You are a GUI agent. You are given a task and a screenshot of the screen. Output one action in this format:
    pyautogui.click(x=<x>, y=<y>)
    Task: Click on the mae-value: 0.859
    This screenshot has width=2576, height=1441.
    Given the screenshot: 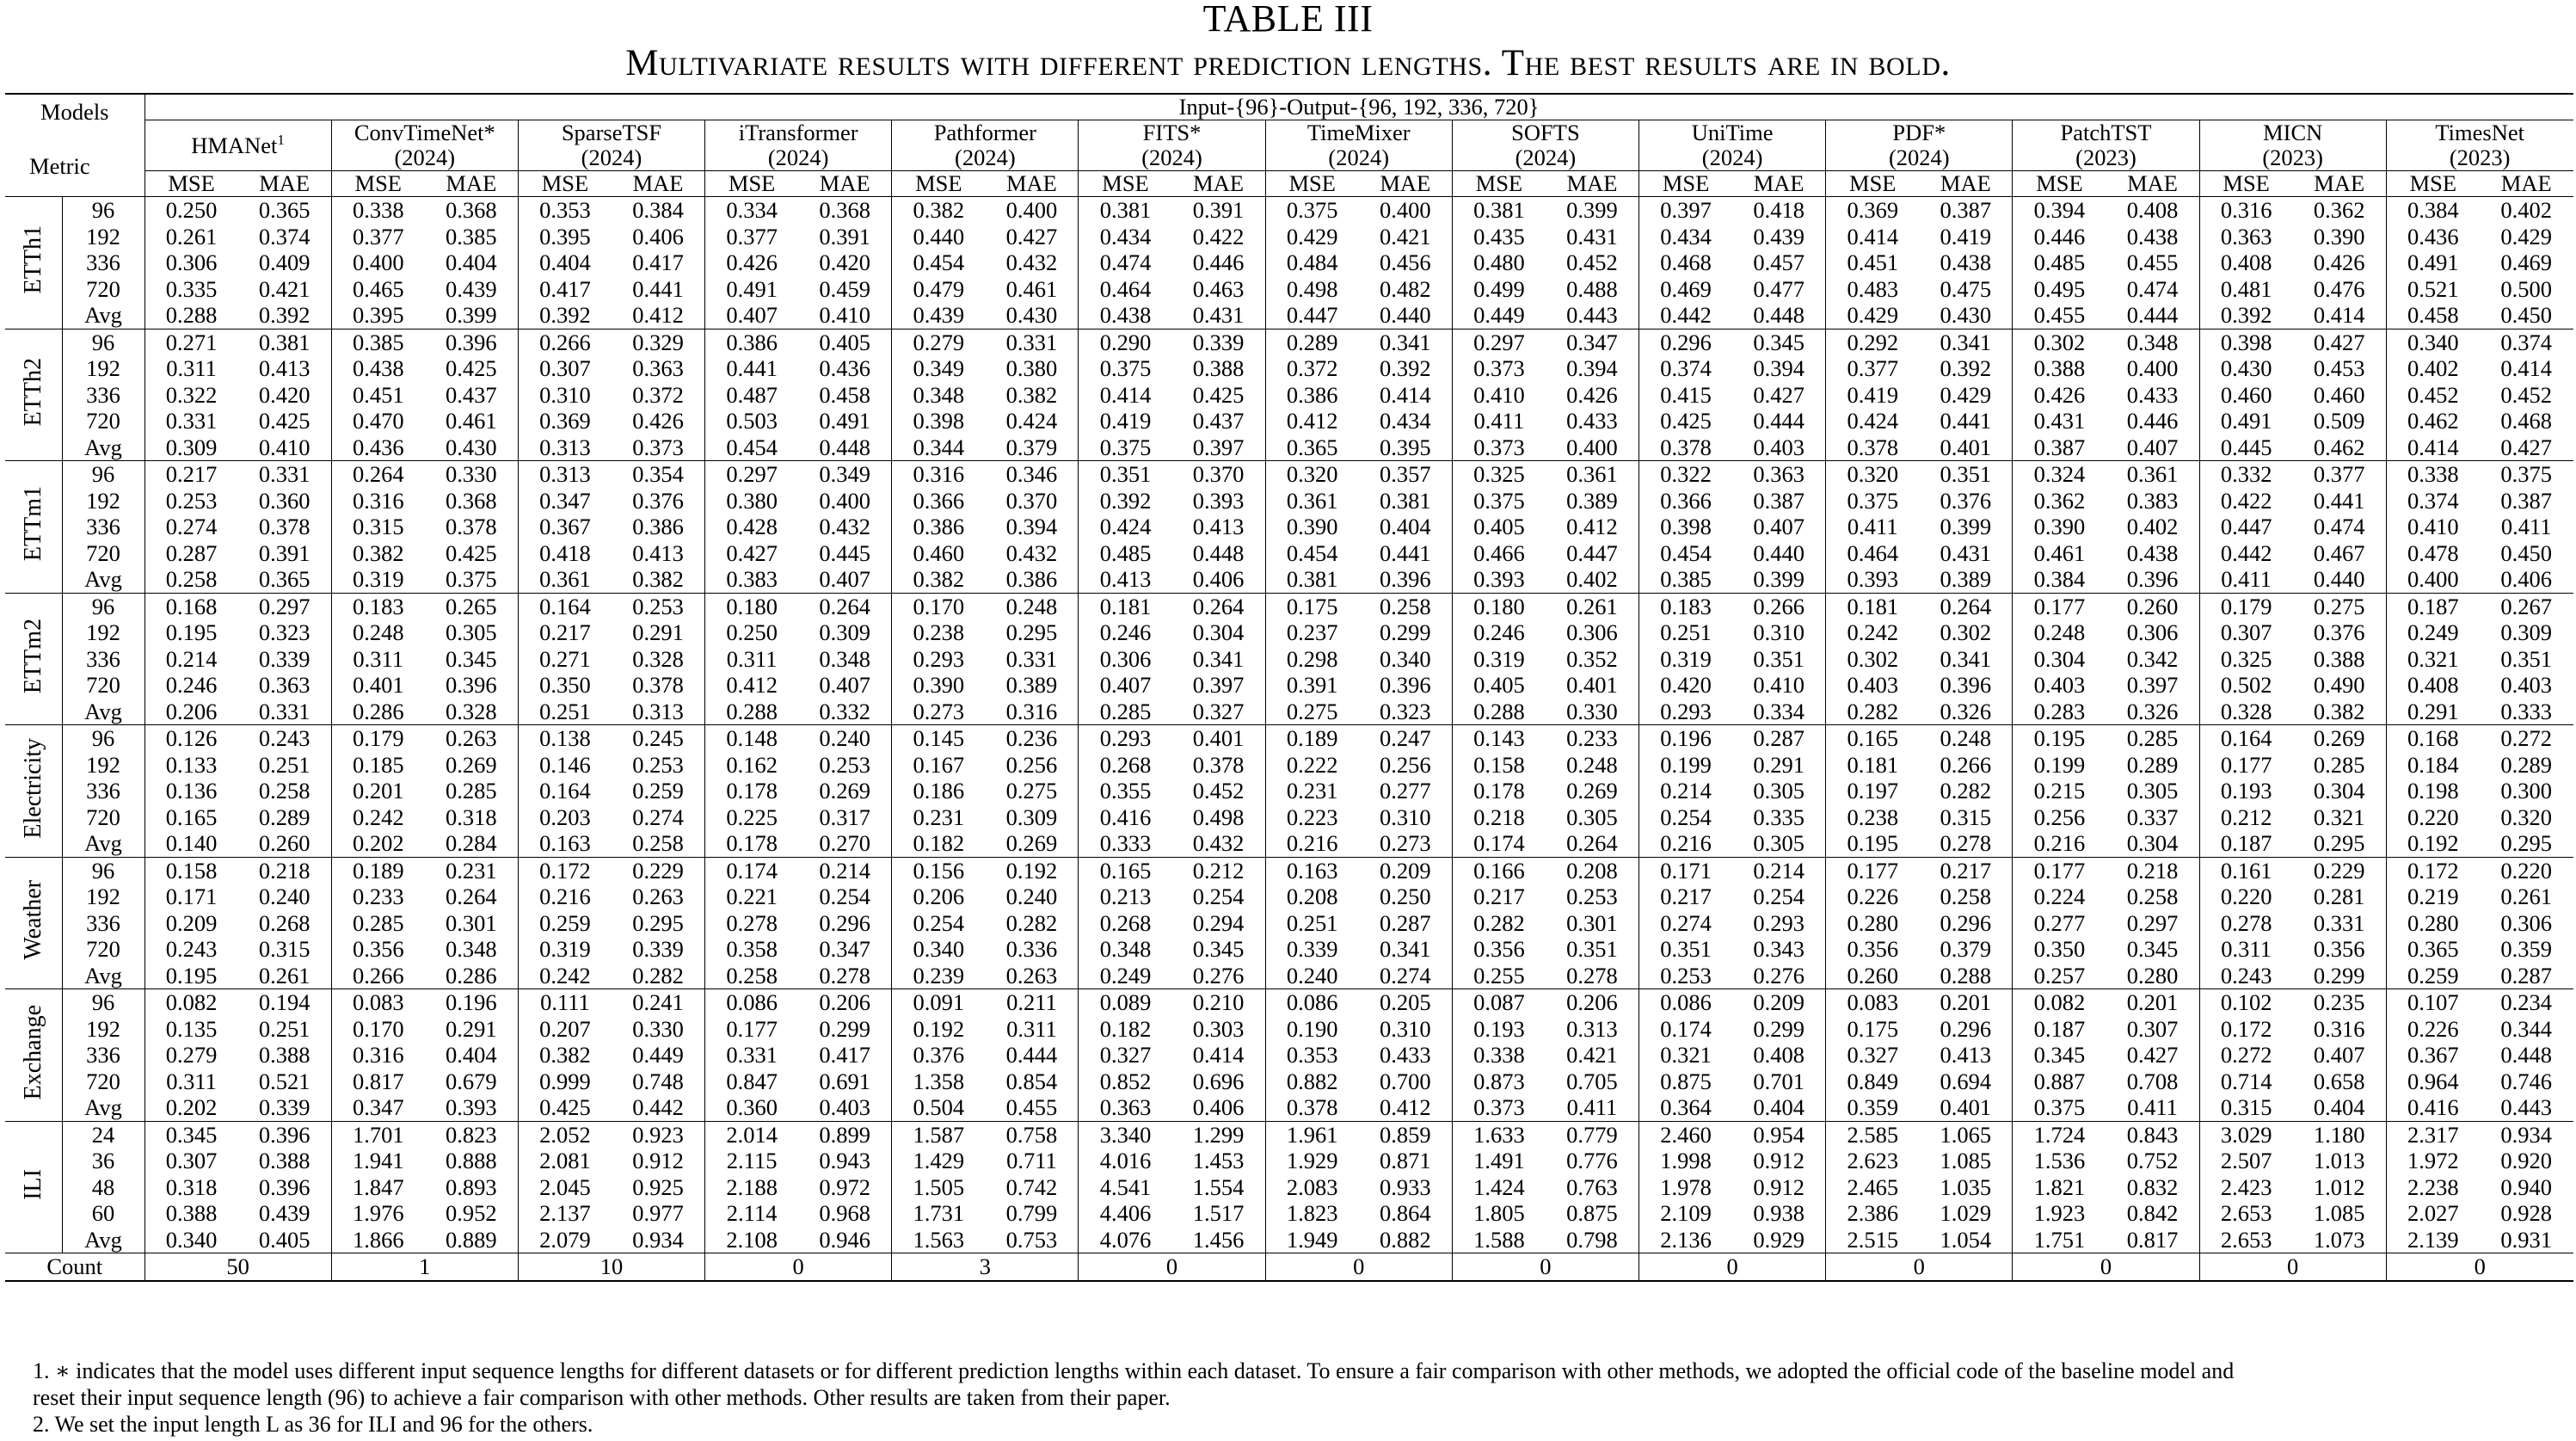 What is the action you would take?
    pyautogui.click(x=1405, y=1134)
    